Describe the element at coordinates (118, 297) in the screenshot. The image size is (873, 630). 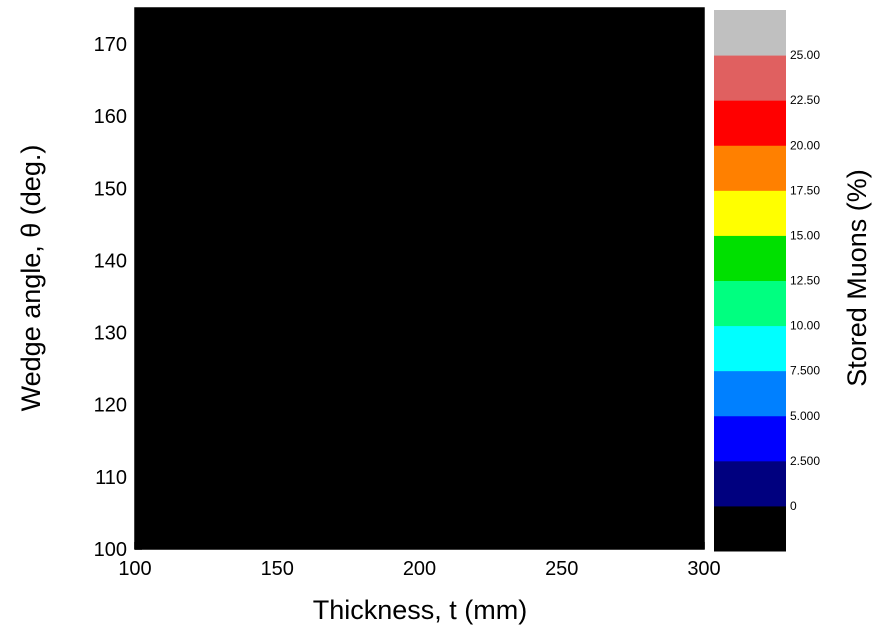
I see `y-axis: 100 110 120 130 140 150 160 170` at that location.